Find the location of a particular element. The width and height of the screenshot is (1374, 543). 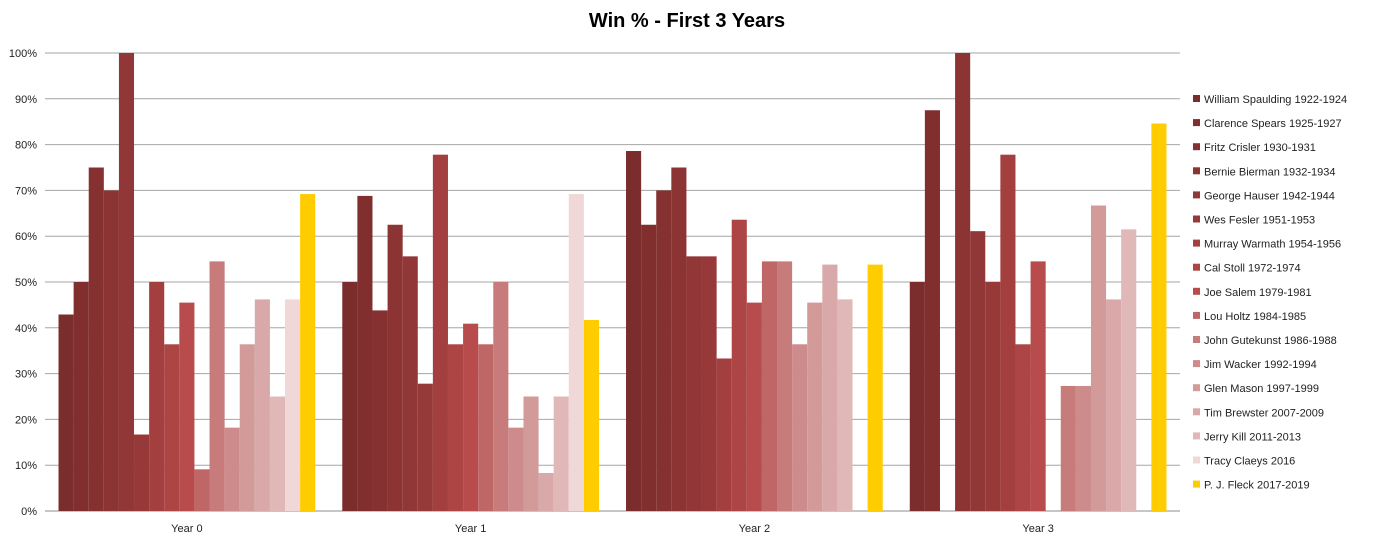

legend-label: Lou Holtz 1984-1985 is located at coordinates (1255, 317).